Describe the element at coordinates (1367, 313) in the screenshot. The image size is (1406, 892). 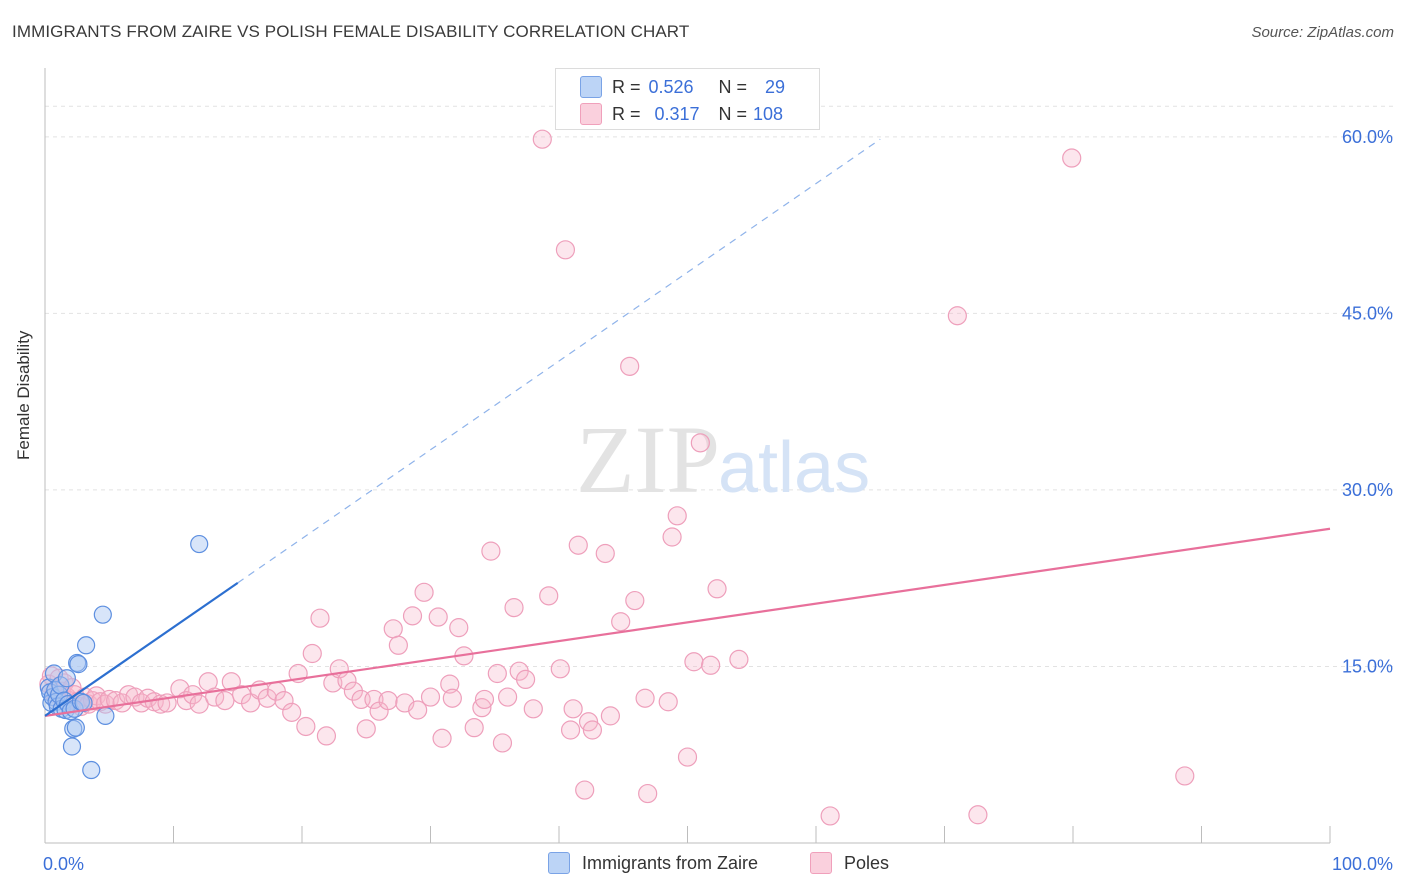
I see `y-tick-label: 45.0%` at that location.